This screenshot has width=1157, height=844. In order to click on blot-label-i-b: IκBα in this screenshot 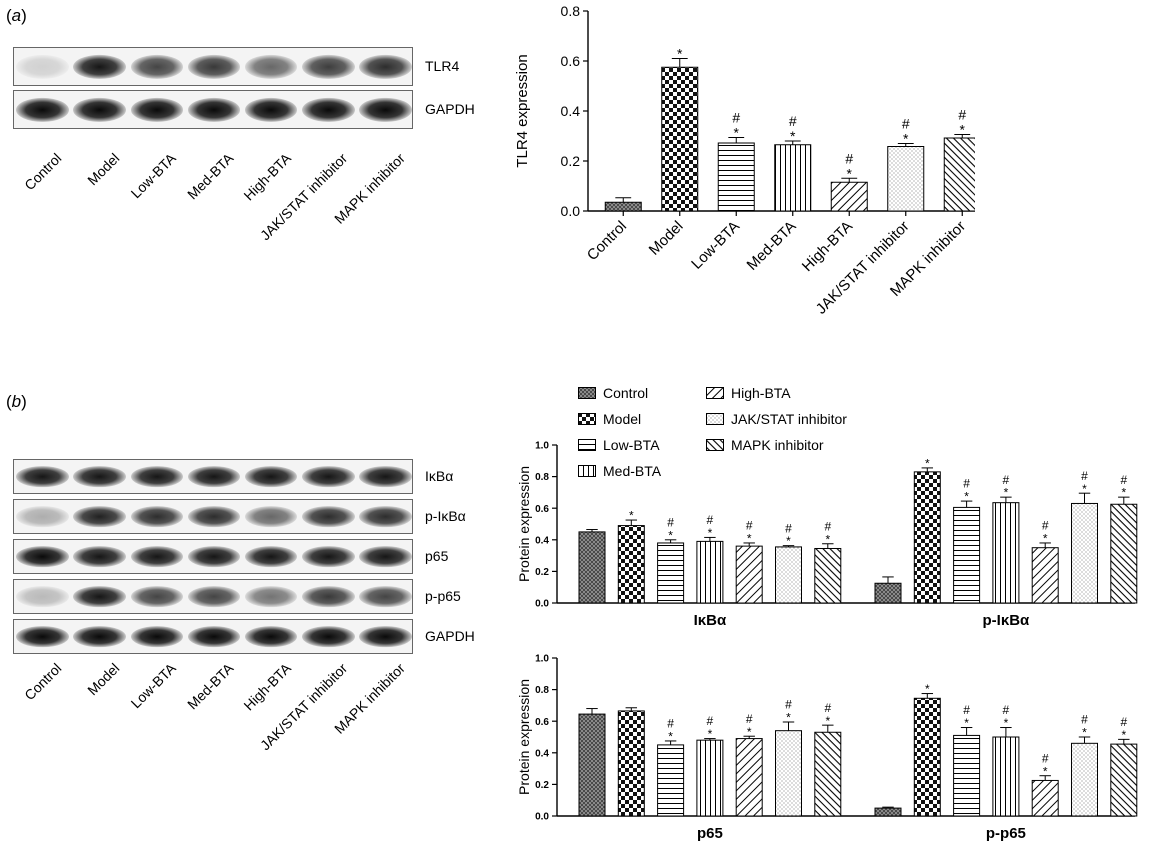, I will do `click(439, 475)`.